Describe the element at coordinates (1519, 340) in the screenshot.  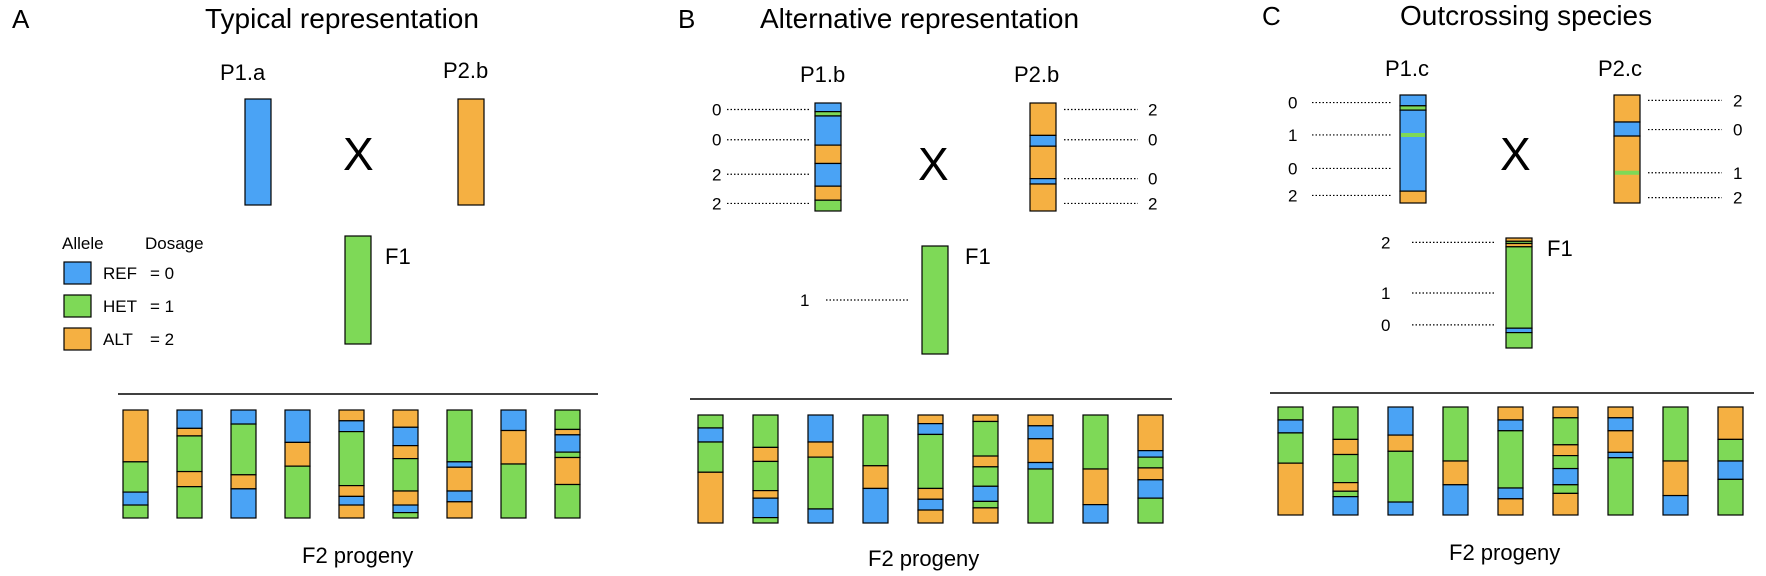
I see `panel-c-f1-chromosome-segment-het` at that location.